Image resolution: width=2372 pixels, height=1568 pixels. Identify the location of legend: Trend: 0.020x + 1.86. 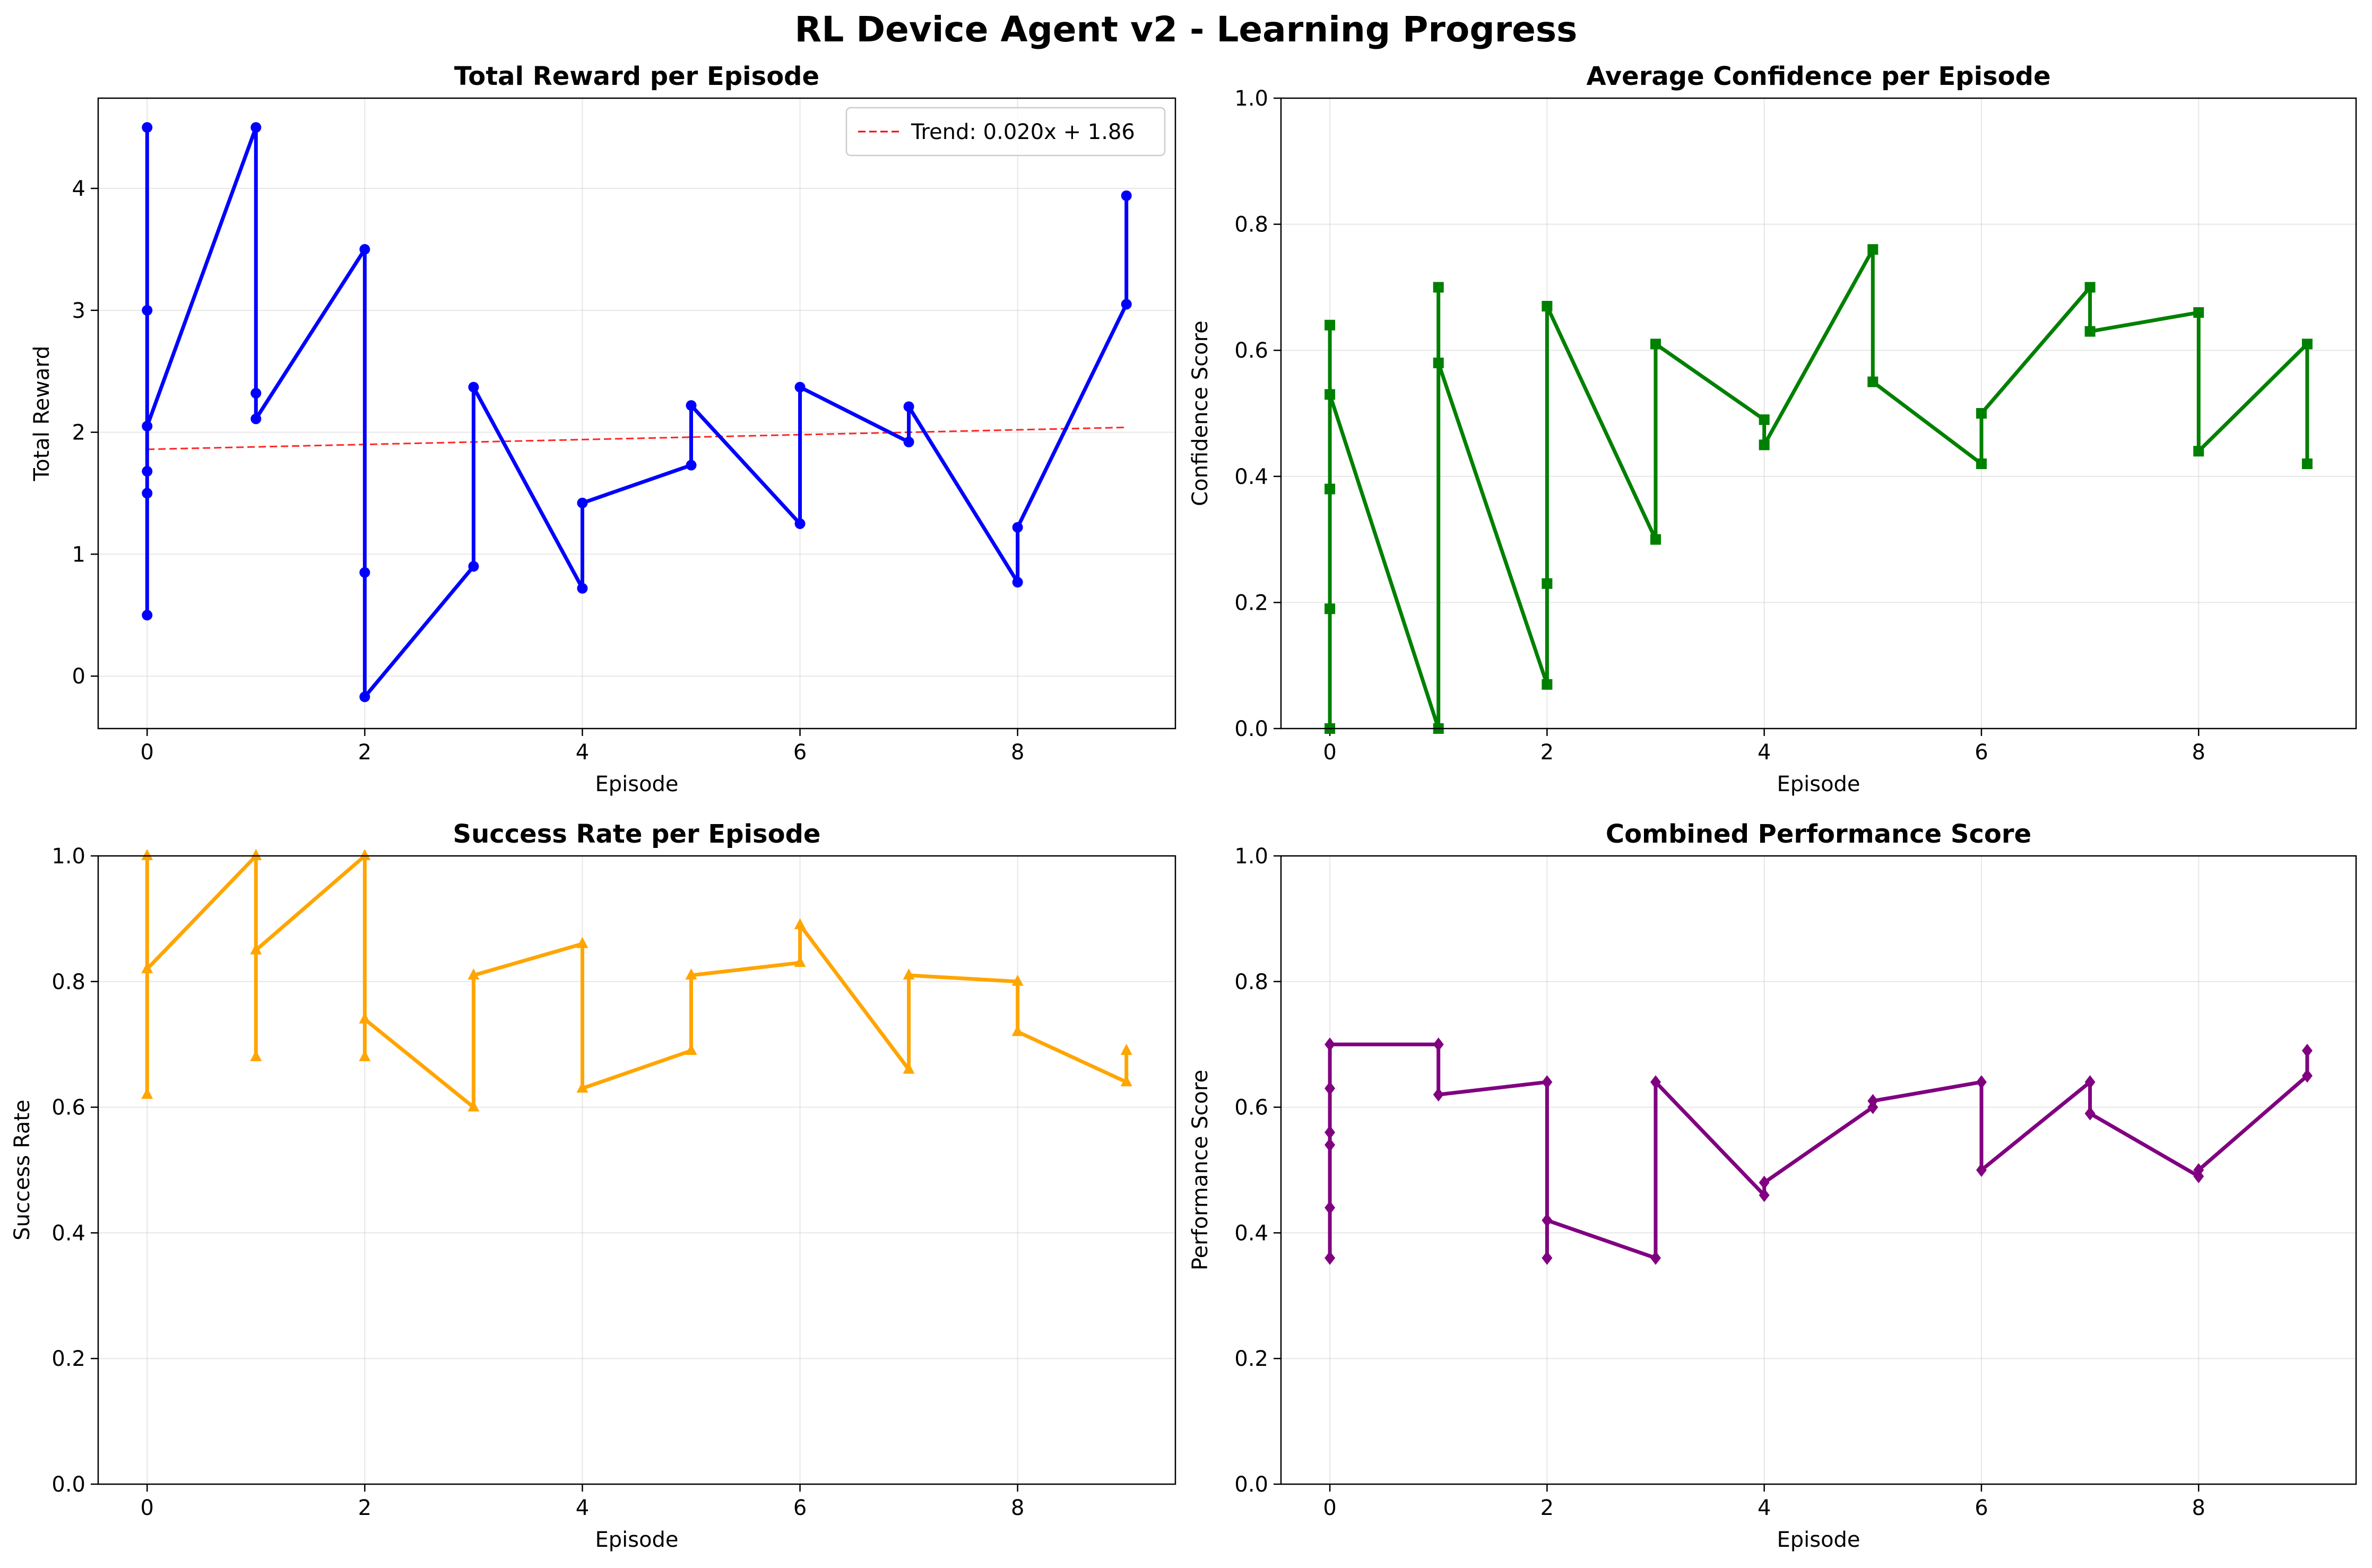
(1005, 132).